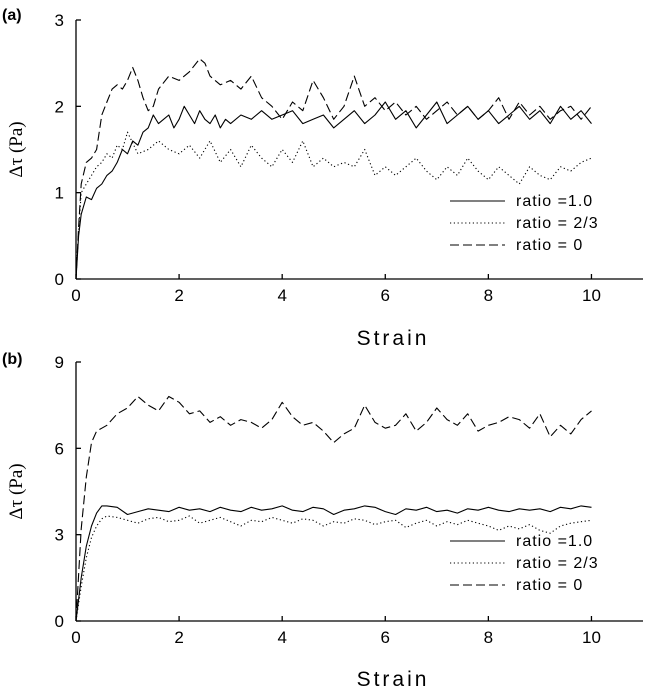 Image resolution: width=645 pixels, height=691 pixels. What do you see at coordinates (549, 585) in the screenshot?
I see `panel-b-legend-label: ratio = 0` at bounding box center [549, 585].